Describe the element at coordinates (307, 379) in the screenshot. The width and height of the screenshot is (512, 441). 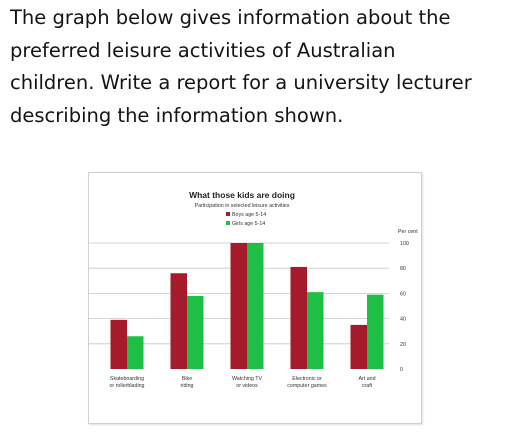
I see `x-category-label: Electronic or` at that location.